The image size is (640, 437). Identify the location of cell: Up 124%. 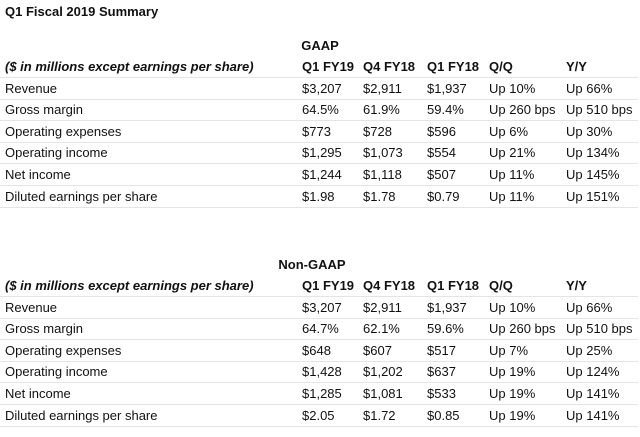
(593, 372).